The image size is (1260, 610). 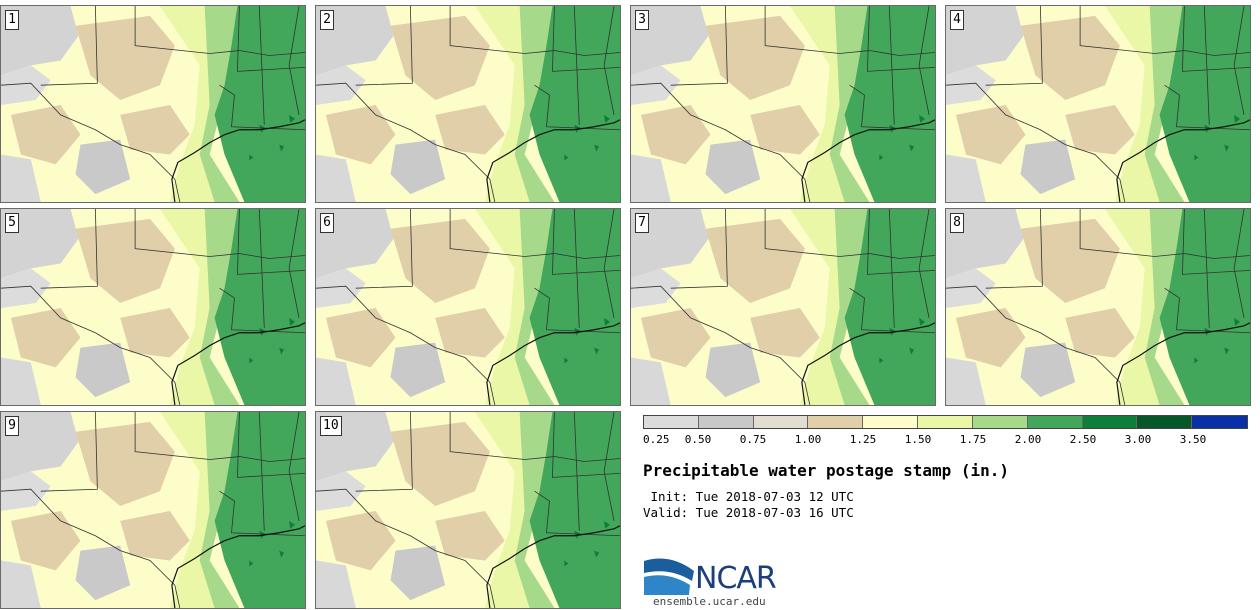 I want to click on chart-title: Precipitable water postage stamp (in.), so click(x=826, y=470).